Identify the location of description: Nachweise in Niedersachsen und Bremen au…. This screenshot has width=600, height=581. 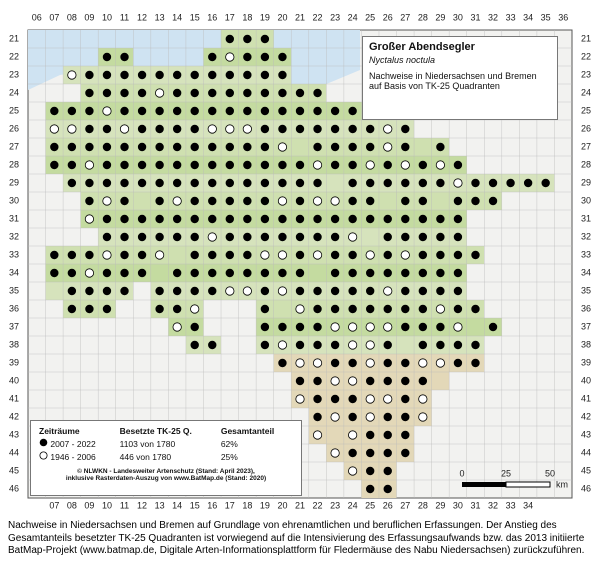
(453, 81).